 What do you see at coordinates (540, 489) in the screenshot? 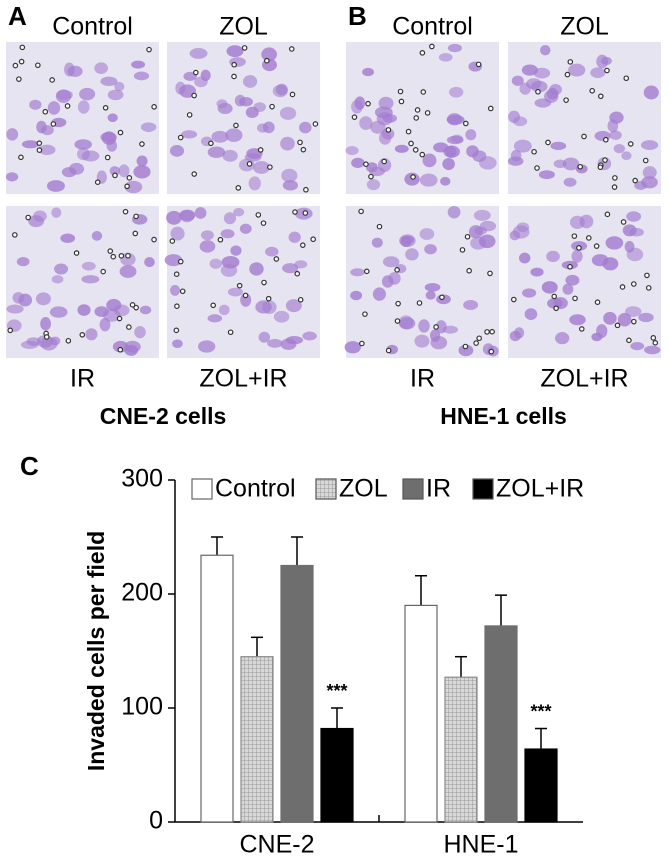
I see `legend-label: ZOL+IR` at bounding box center [540, 489].